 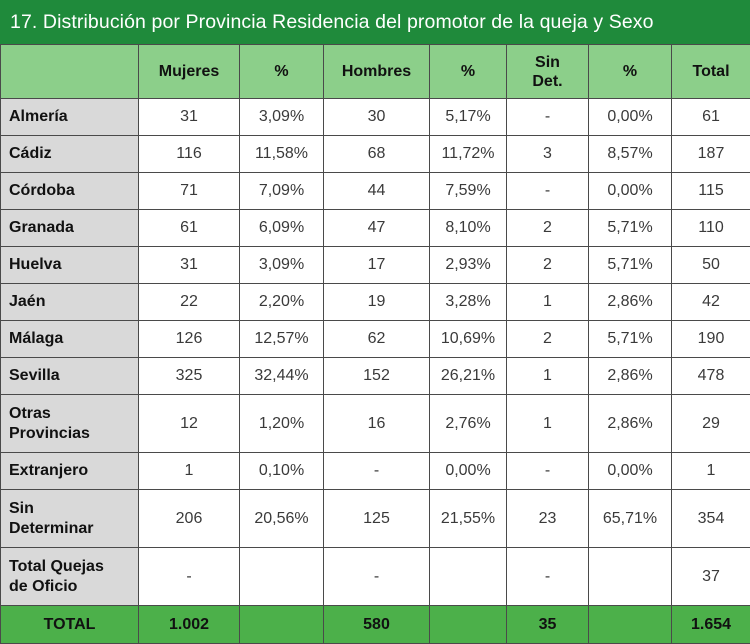 I want to click on cell-pct-mujeres, so click(x=282, y=577).